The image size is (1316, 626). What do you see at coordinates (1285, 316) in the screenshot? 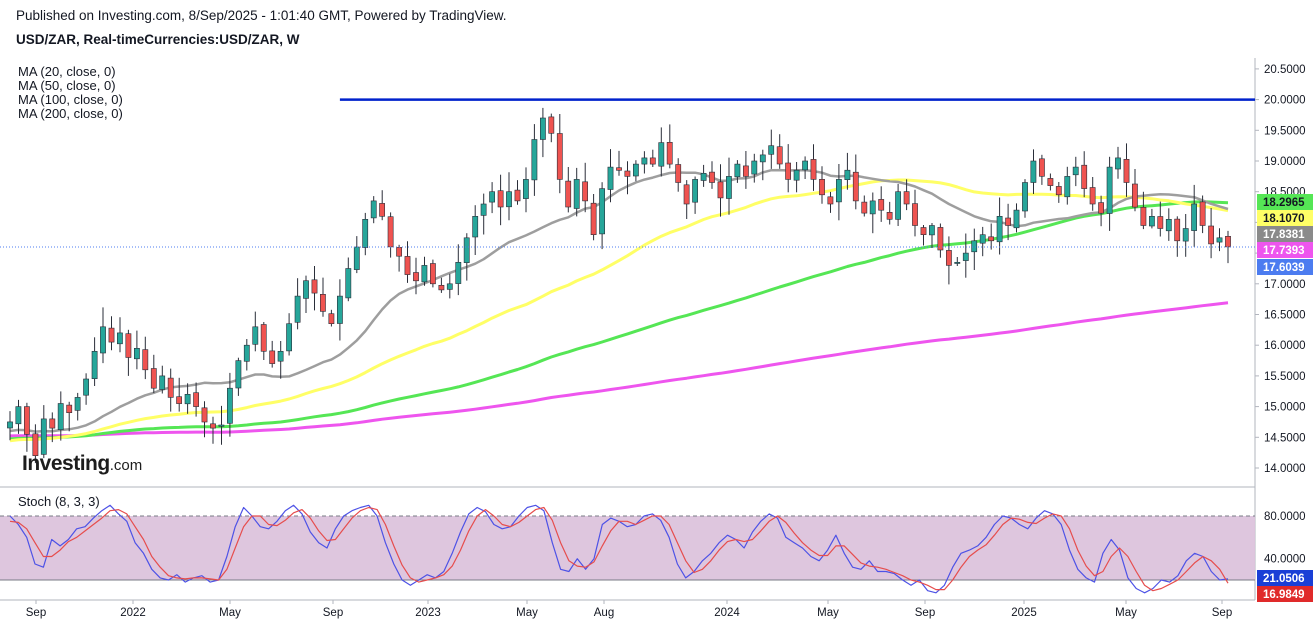
I see `price-tick-label: 16.5000` at bounding box center [1285, 316].